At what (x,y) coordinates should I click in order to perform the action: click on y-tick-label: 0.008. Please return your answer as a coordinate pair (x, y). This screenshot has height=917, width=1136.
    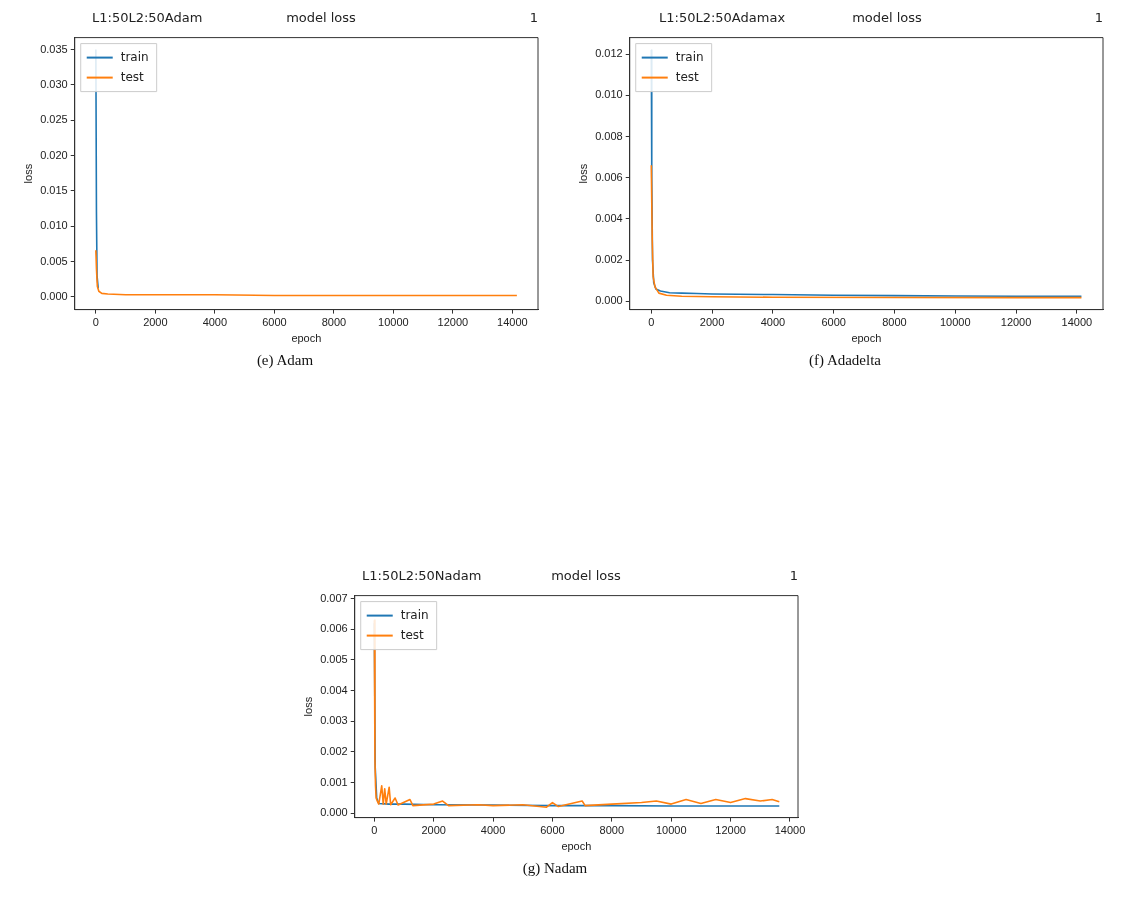
    Looking at the image, I should click on (609, 135).